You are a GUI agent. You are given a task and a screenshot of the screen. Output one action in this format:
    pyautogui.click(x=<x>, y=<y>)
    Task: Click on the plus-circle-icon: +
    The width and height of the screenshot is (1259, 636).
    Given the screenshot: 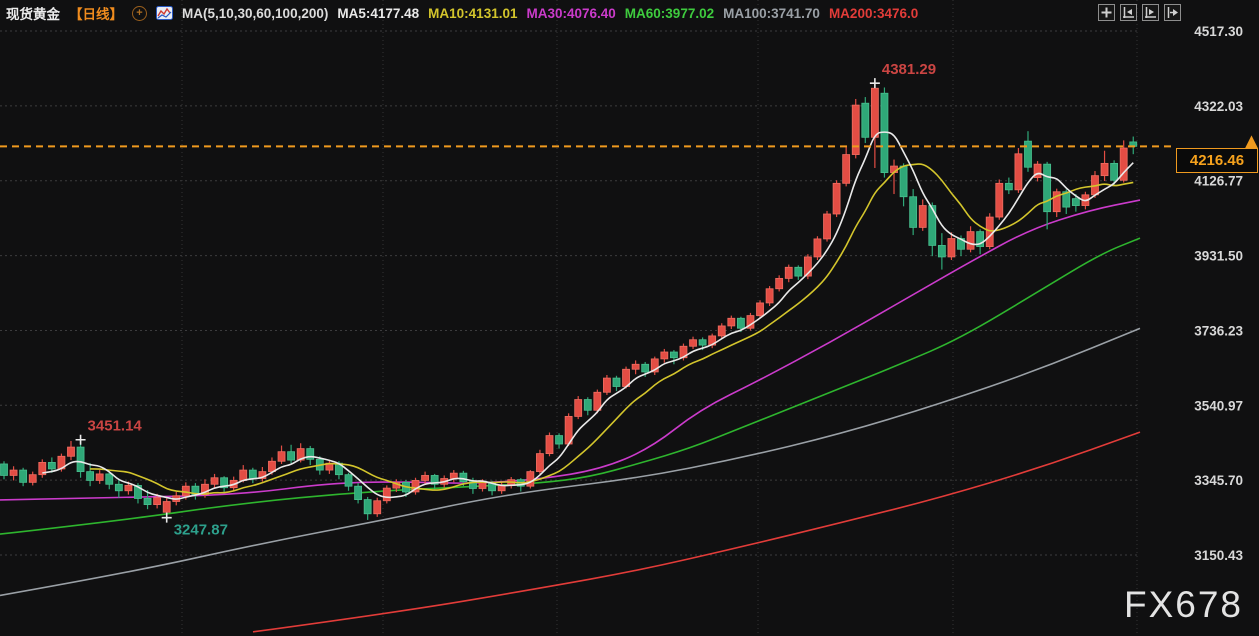 What is the action you would take?
    pyautogui.click(x=139, y=13)
    